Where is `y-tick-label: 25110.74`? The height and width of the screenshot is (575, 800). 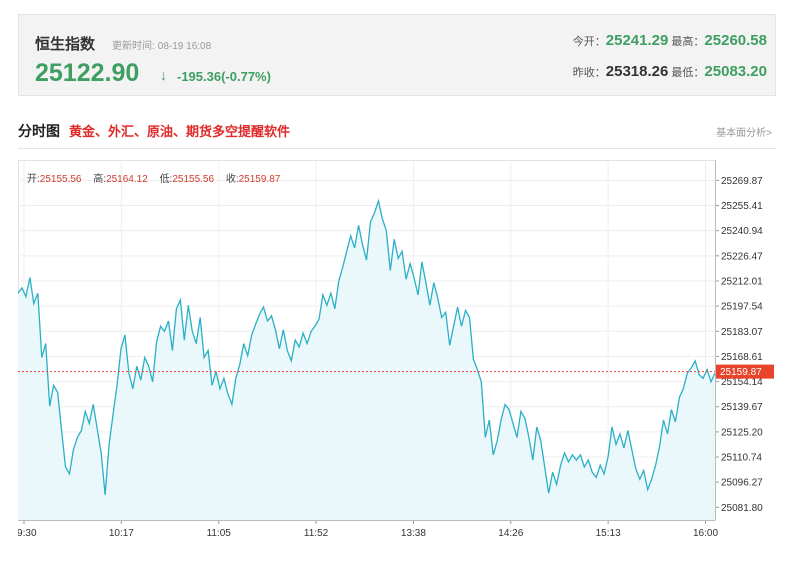
y-tick-label: 25110.74 is located at coordinates (741, 458).